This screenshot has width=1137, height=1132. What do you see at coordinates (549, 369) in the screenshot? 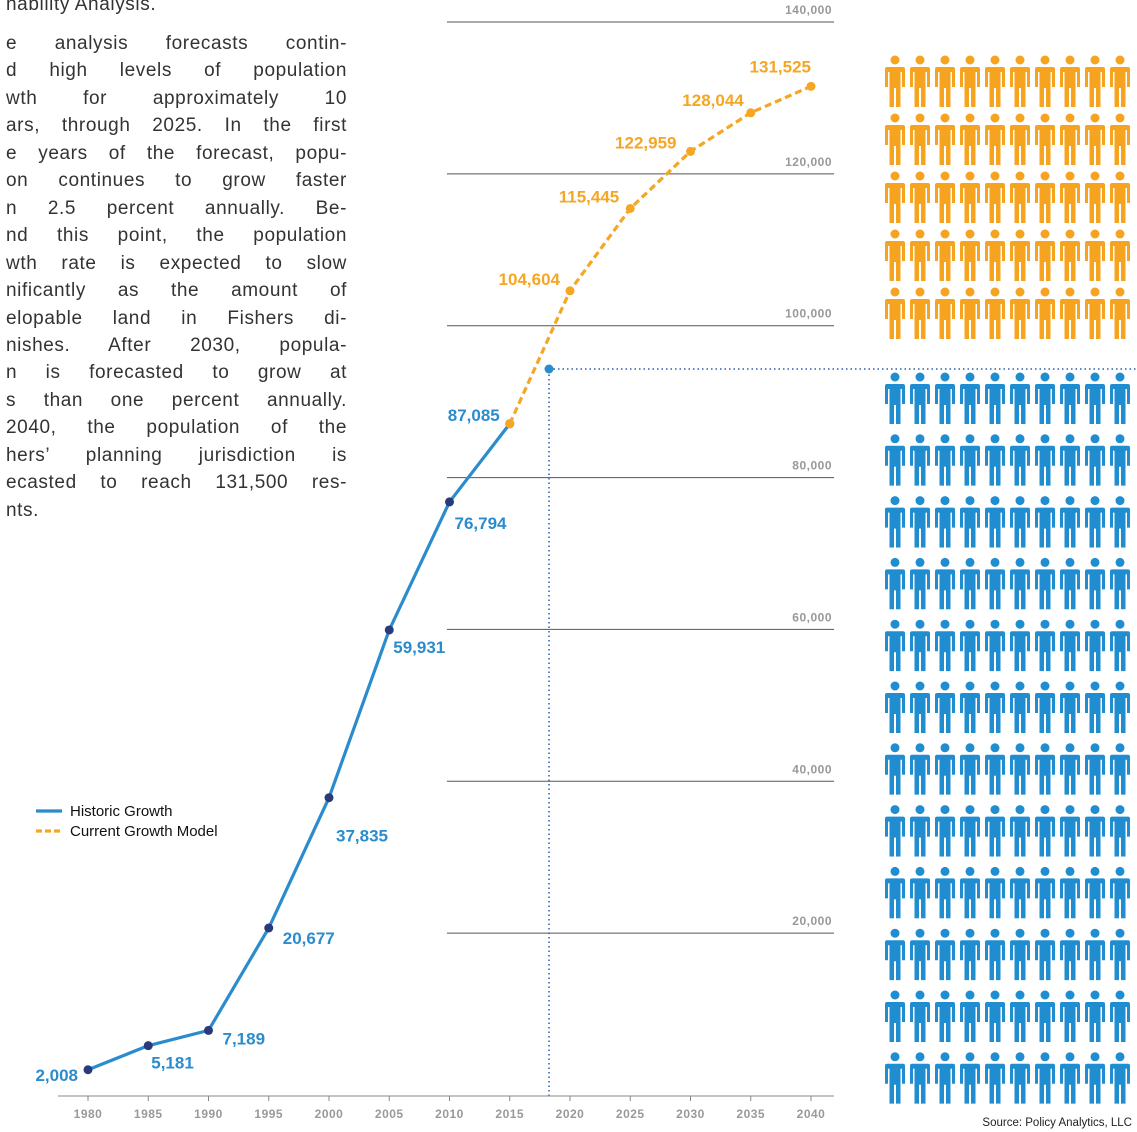
I see `guide-dot` at bounding box center [549, 369].